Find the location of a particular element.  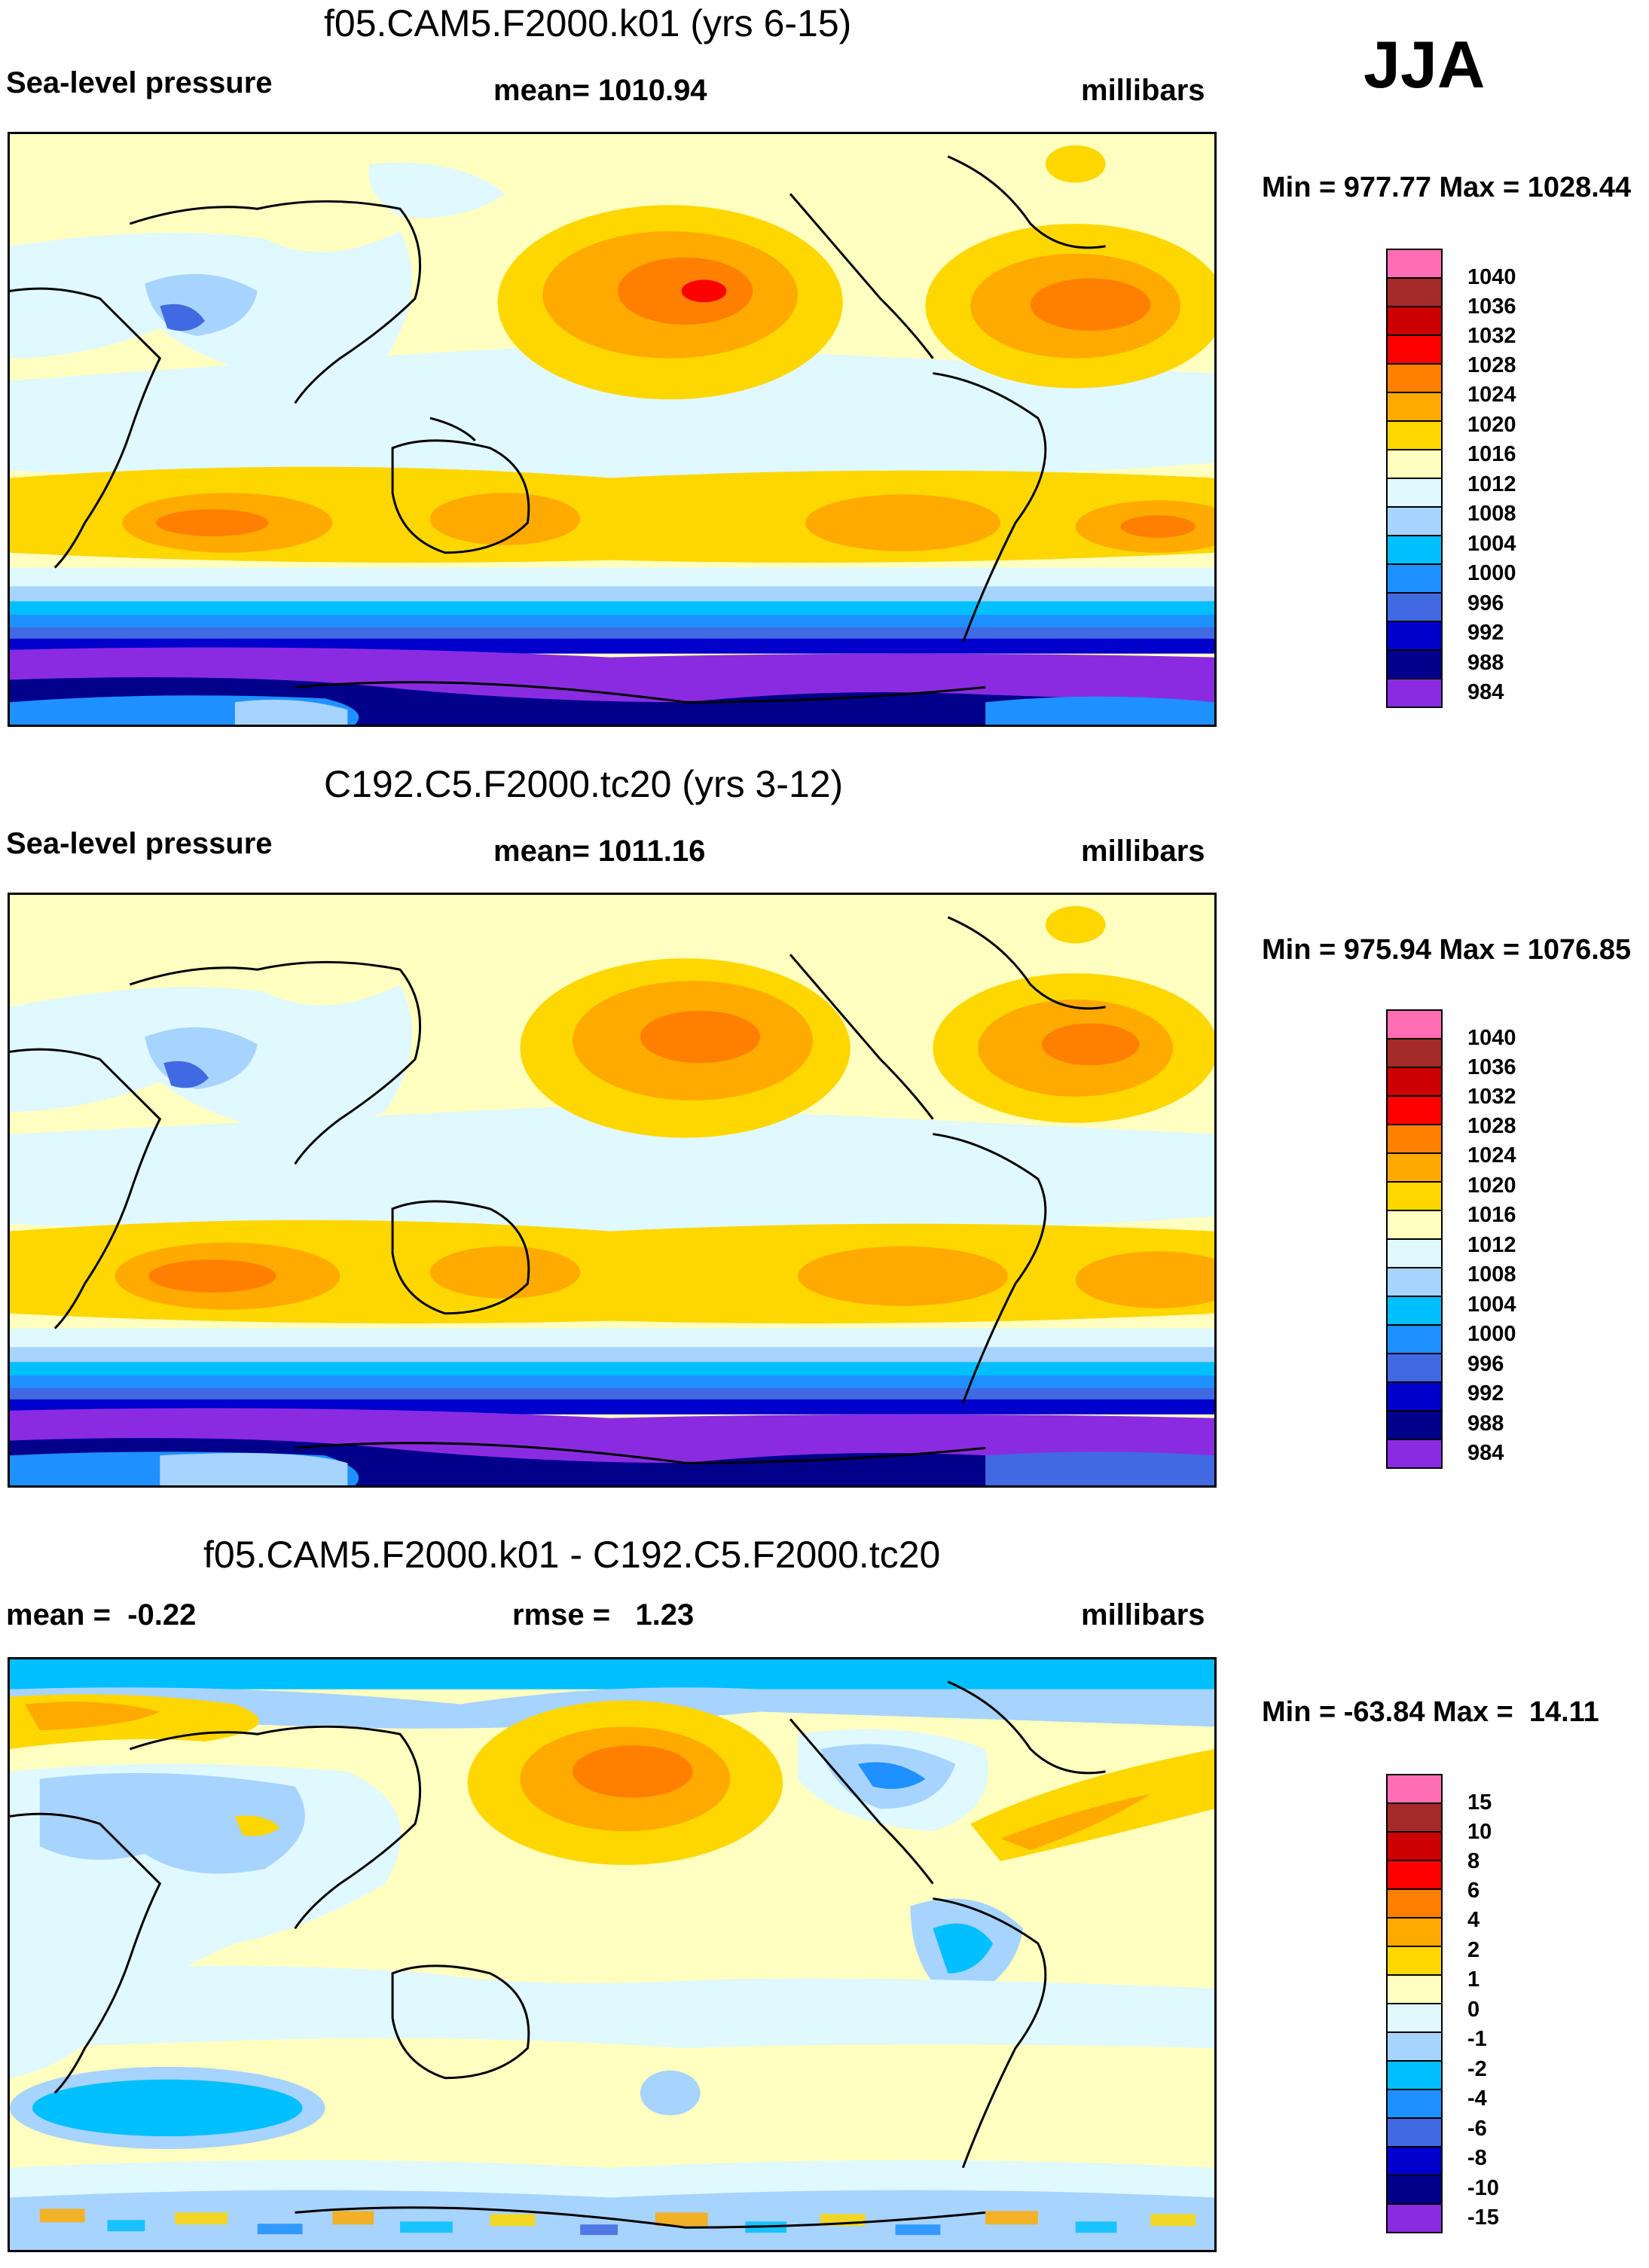

colorbar-label: -10 is located at coordinates (1483, 2188).